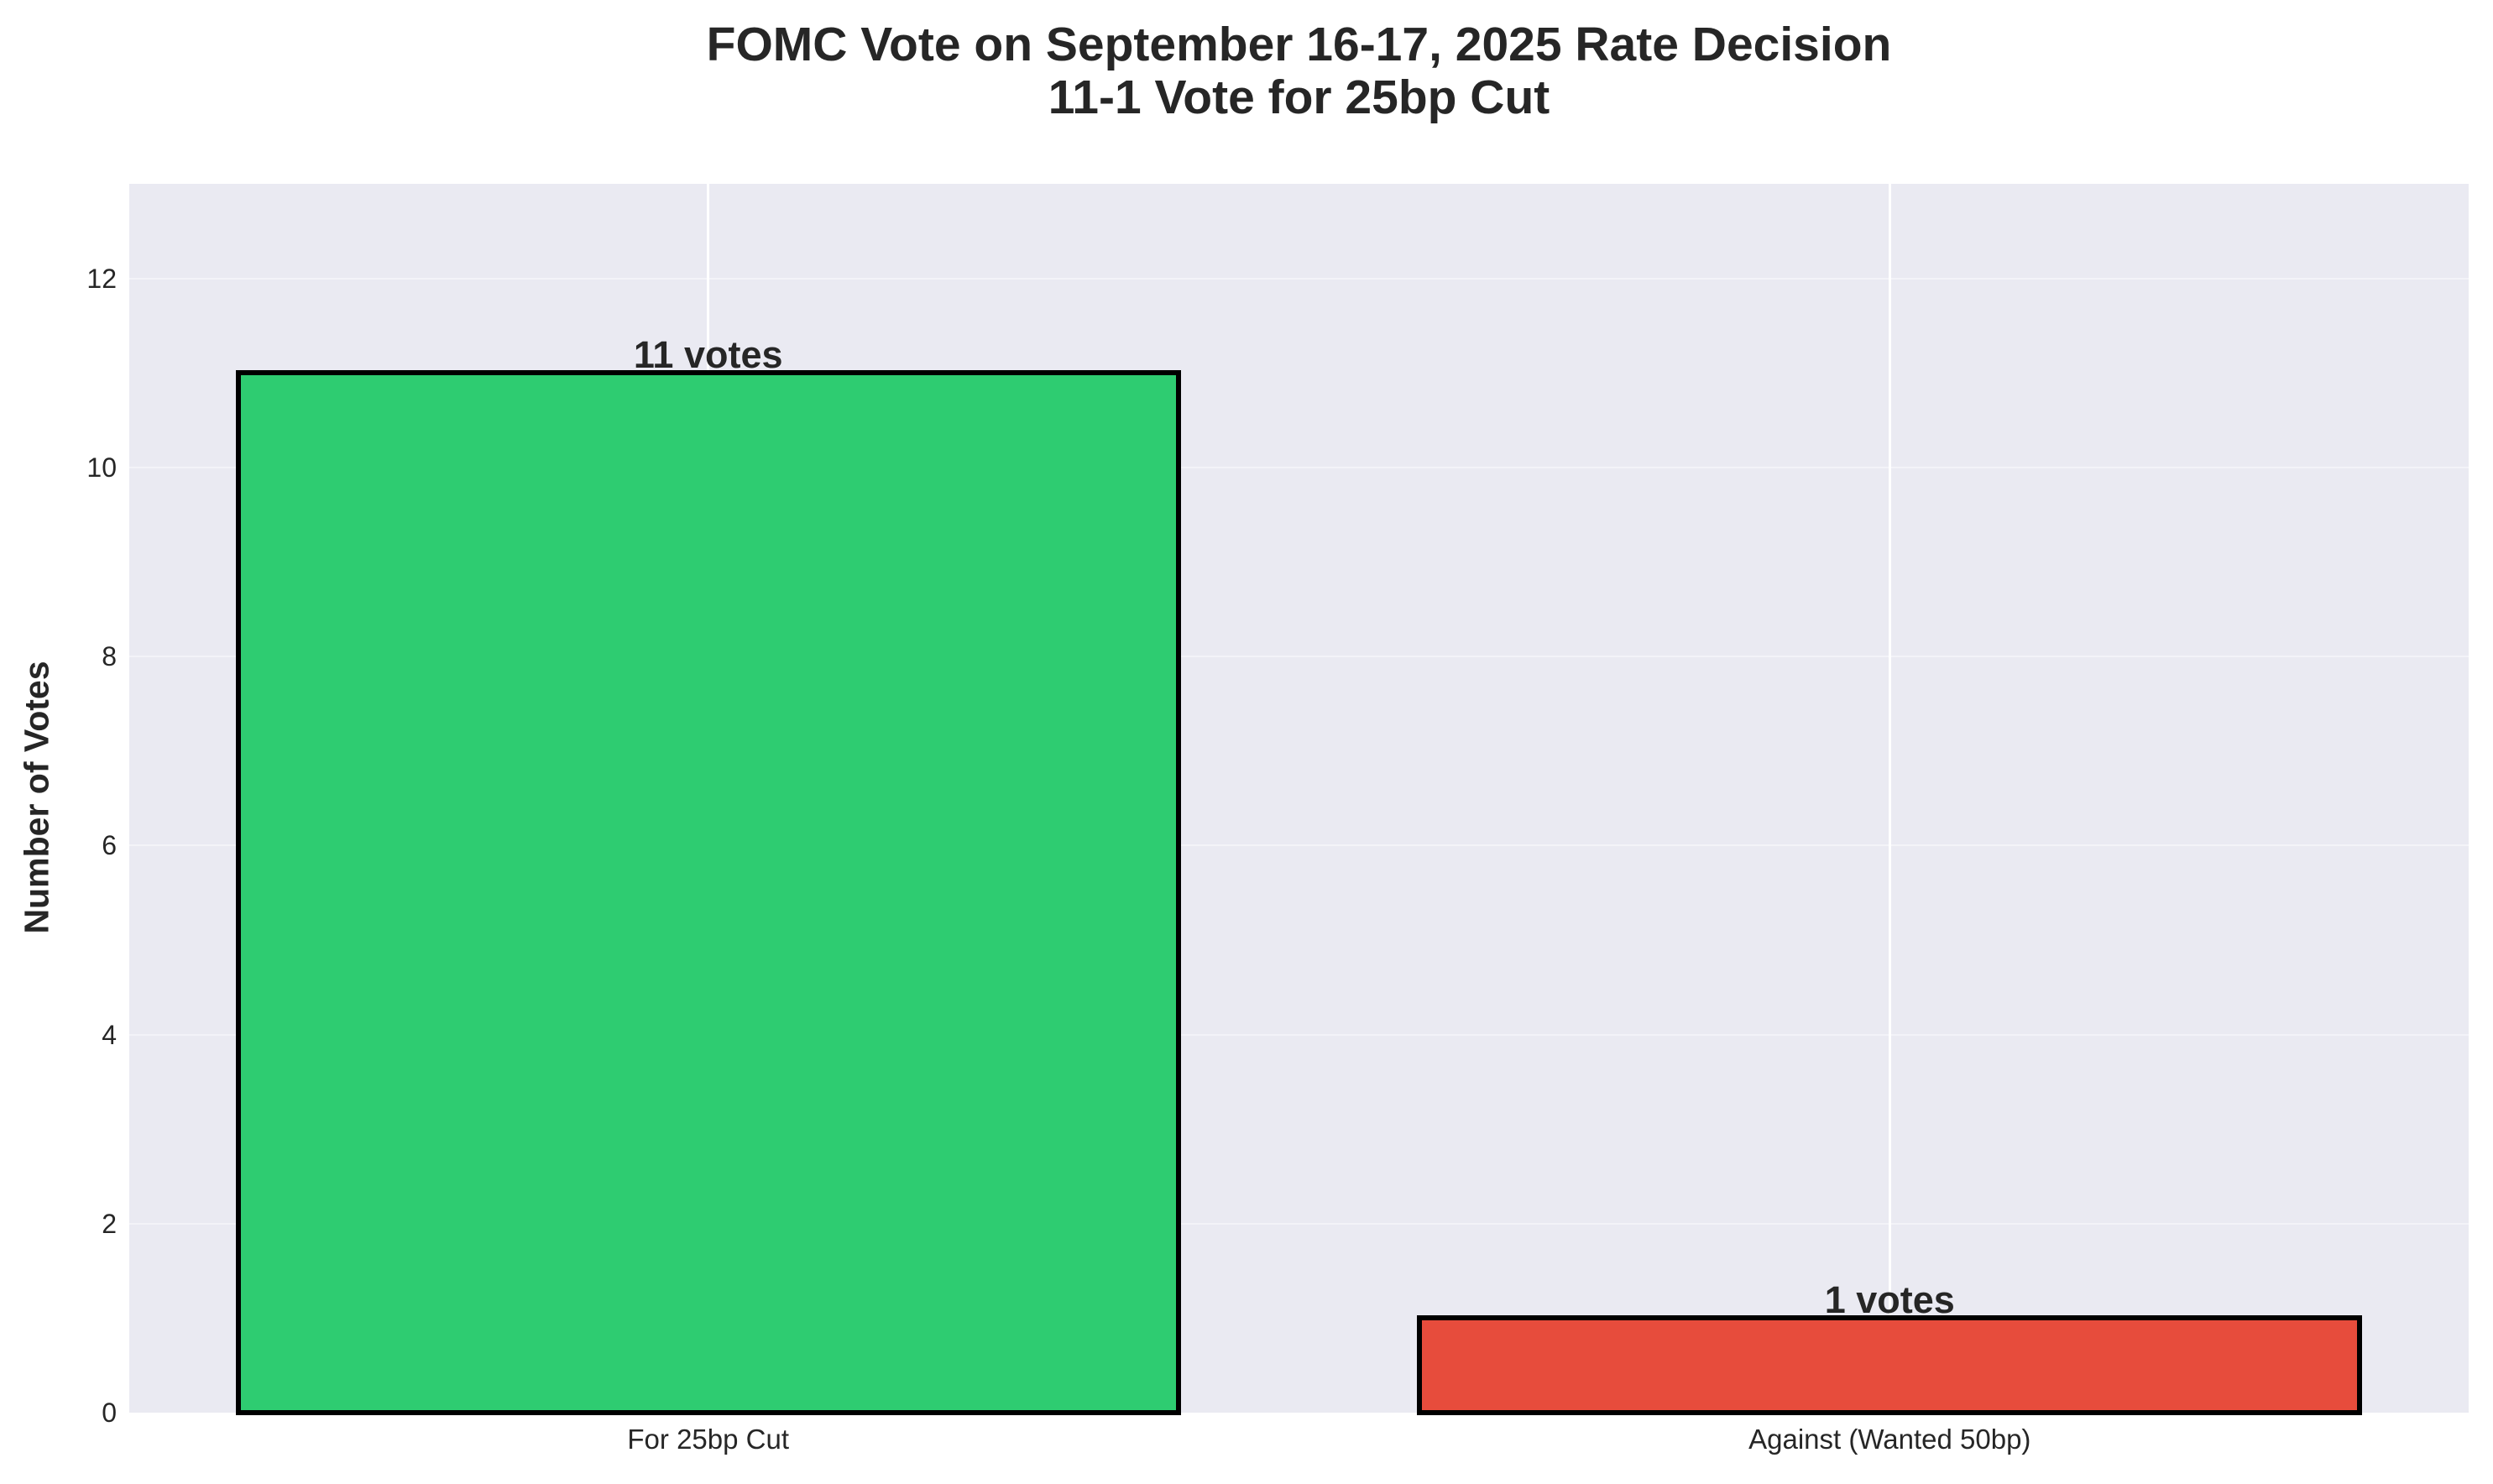 Image resolution: width=2493 pixels, height=1484 pixels. I want to click on bar-value-label: 1 votes, so click(1889, 1300).